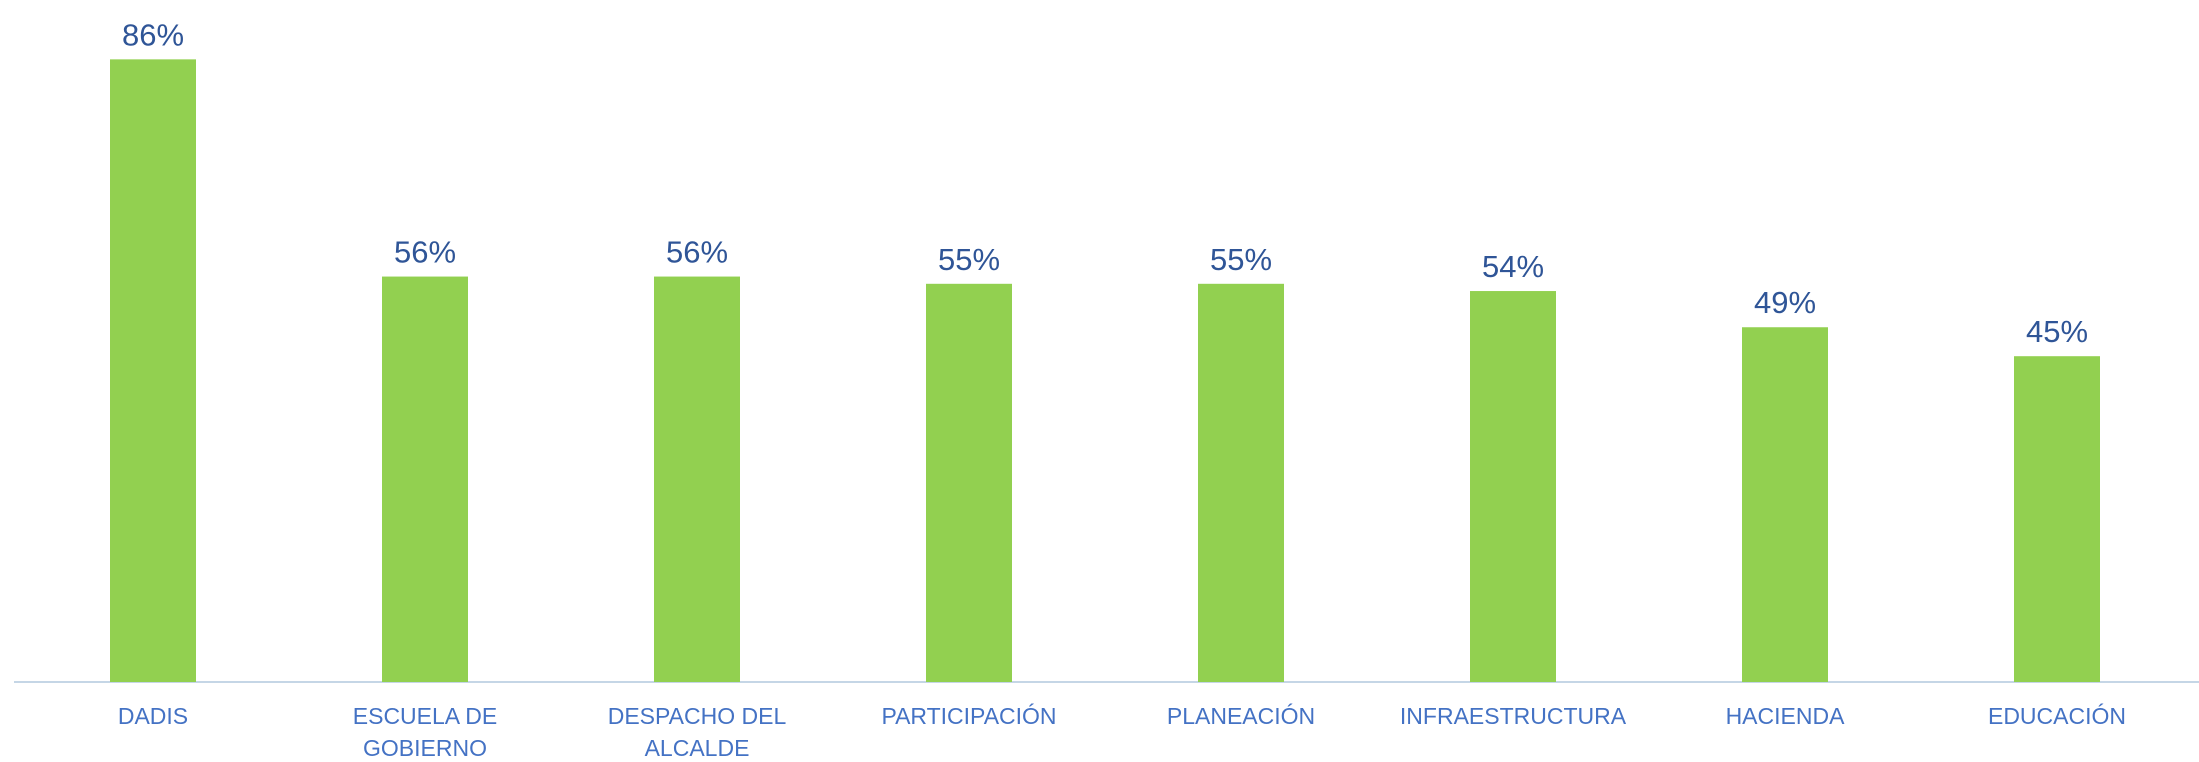 The height and width of the screenshot is (762, 2199). What do you see at coordinates (1785, 302) in the screenshot?
I see `value-label: 49%` at bounding box center [1785, 302].